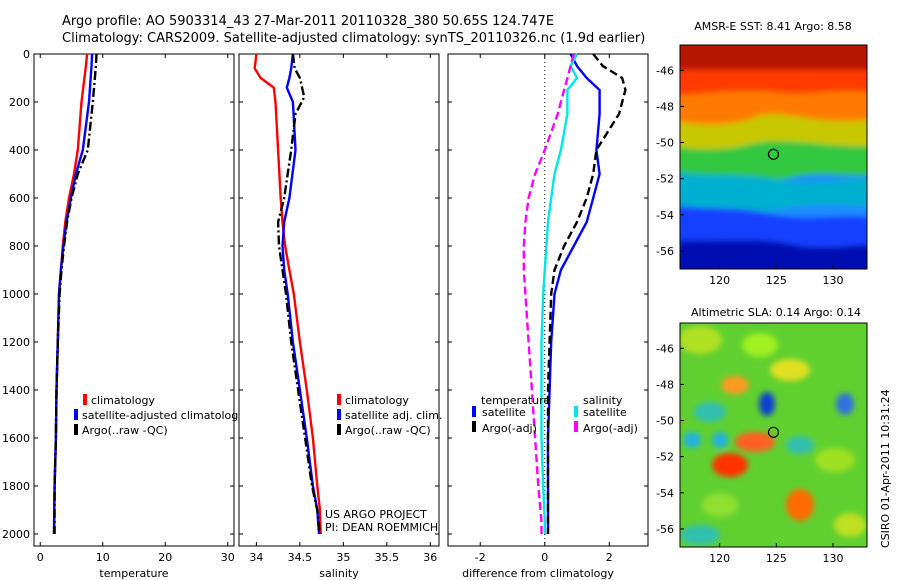 The width and height of the screenshot is (900, 580). What do you see at coordinates (430, 557) in the screenshot?
I see `x-tick-label: 36` at bounding box center [430, 557].